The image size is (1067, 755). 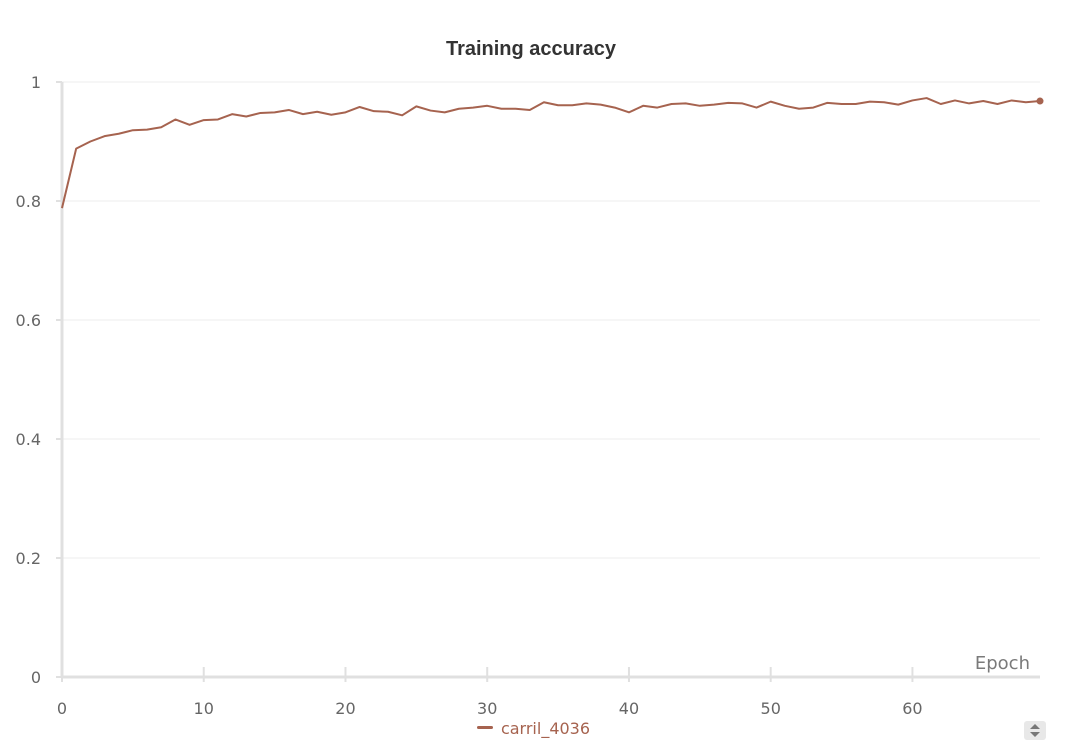 I want to click on legend-scroll-toggle, so click(x=1035, y=730).